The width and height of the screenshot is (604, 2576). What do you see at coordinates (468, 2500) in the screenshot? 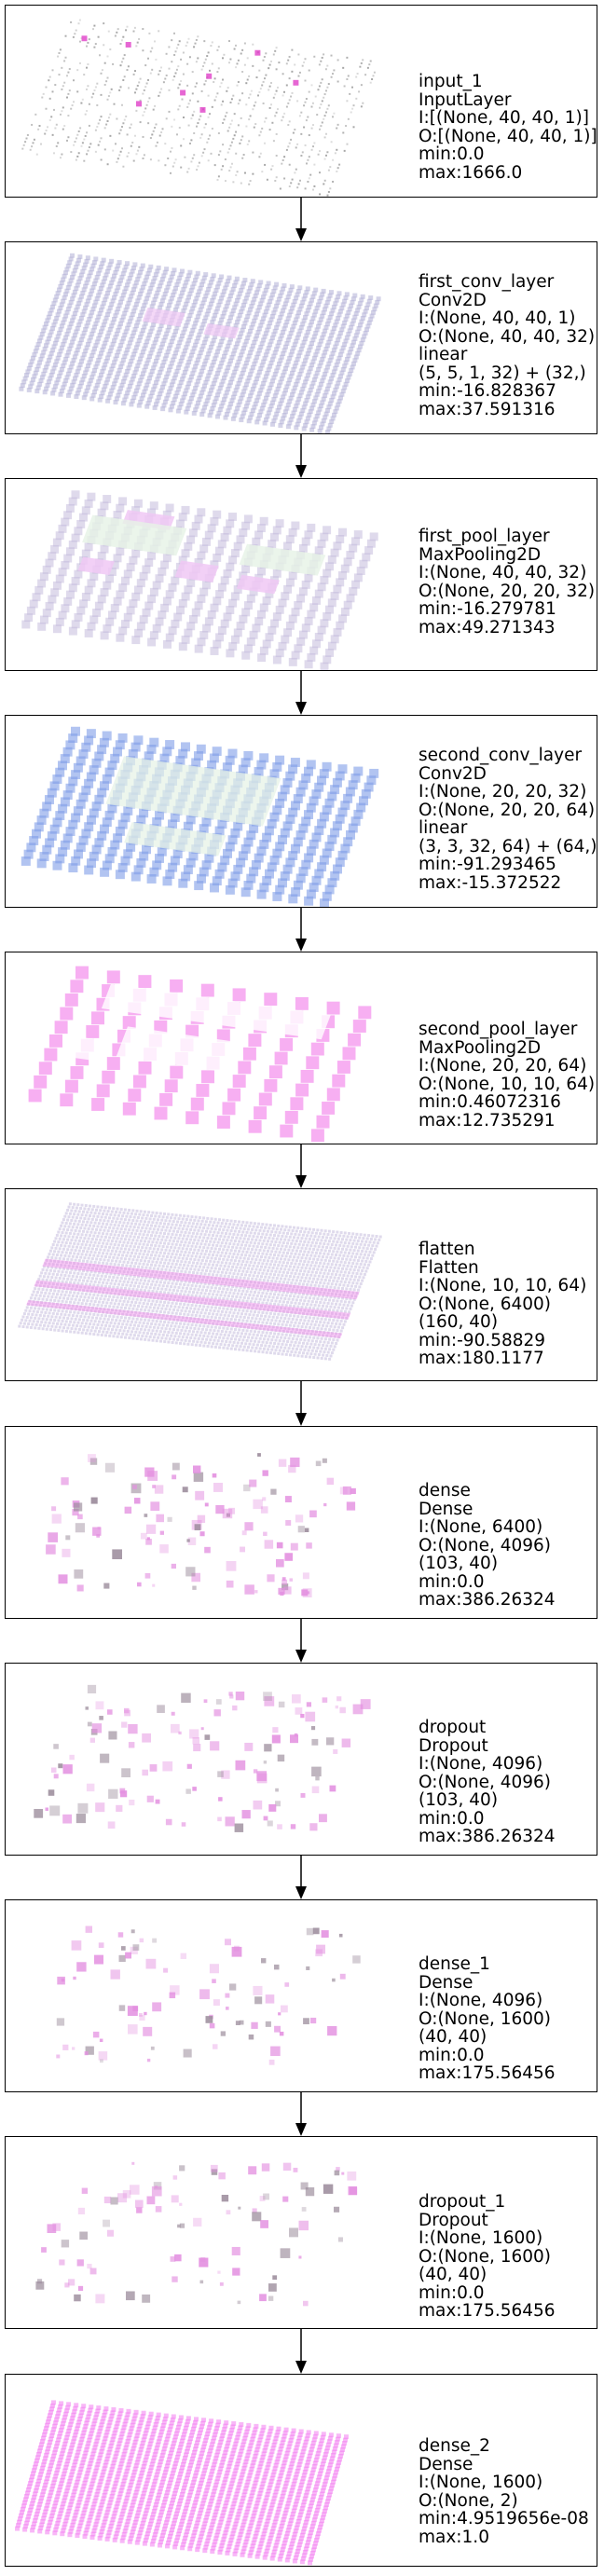
I see `layer-detail: O:(None, 2)` at bounding box center [468, 2500].